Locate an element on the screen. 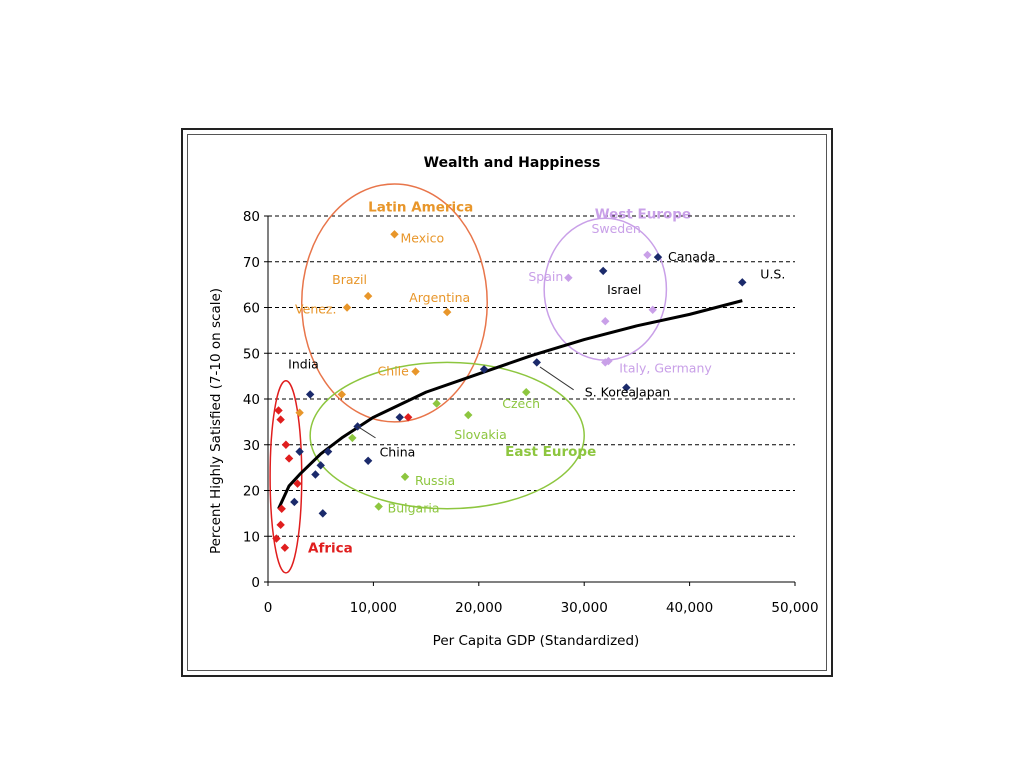 The height and width of the screenshot is (768, 1024). point-label: China is located at coordinates (398, 451).